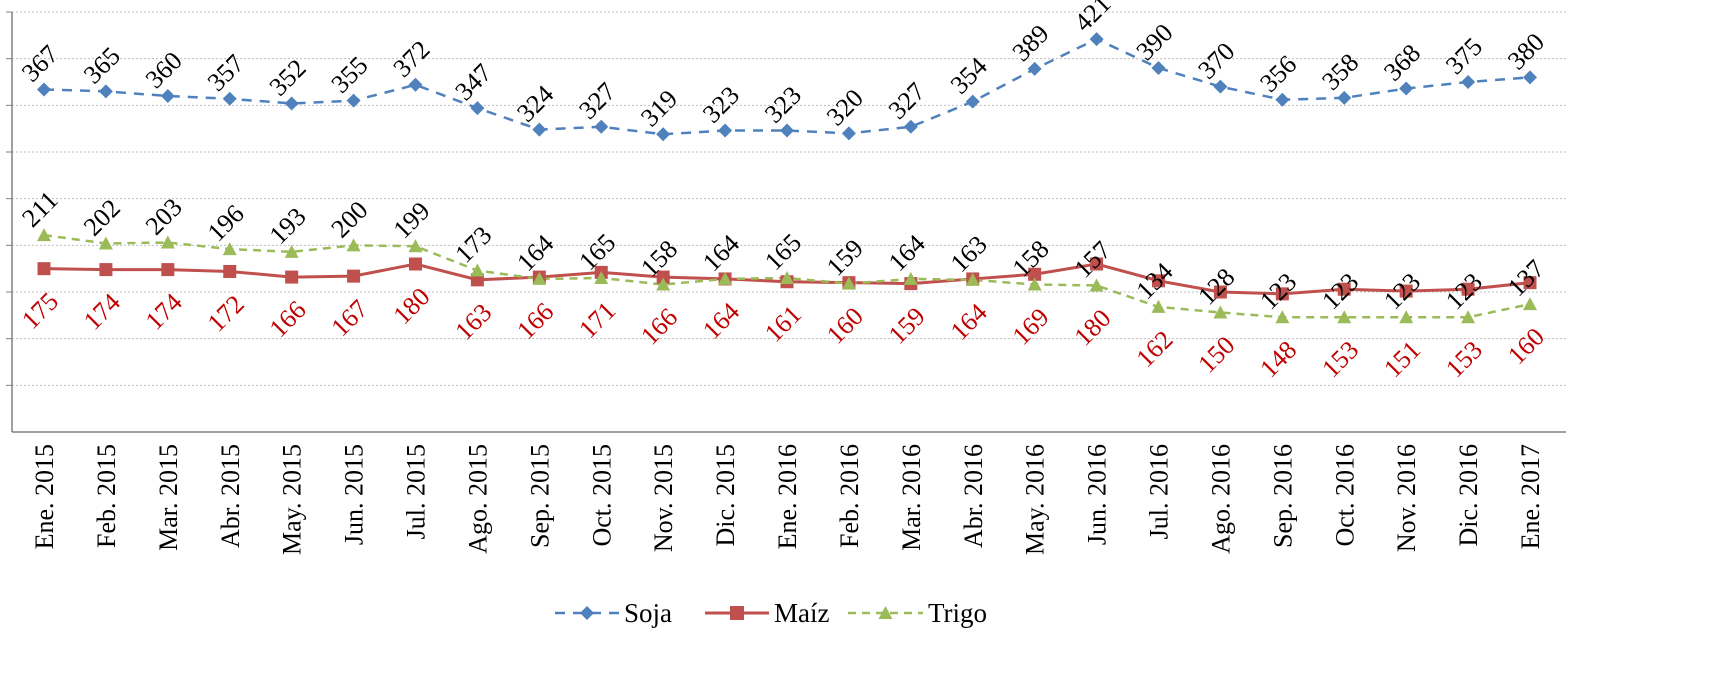 Image resolution: width=1723 pixels, height=692 pixels. What do you see at coordinates (411, 220) in the screenshot?
I see `trigo-data-label: 199` at bounding box center [411, 220].